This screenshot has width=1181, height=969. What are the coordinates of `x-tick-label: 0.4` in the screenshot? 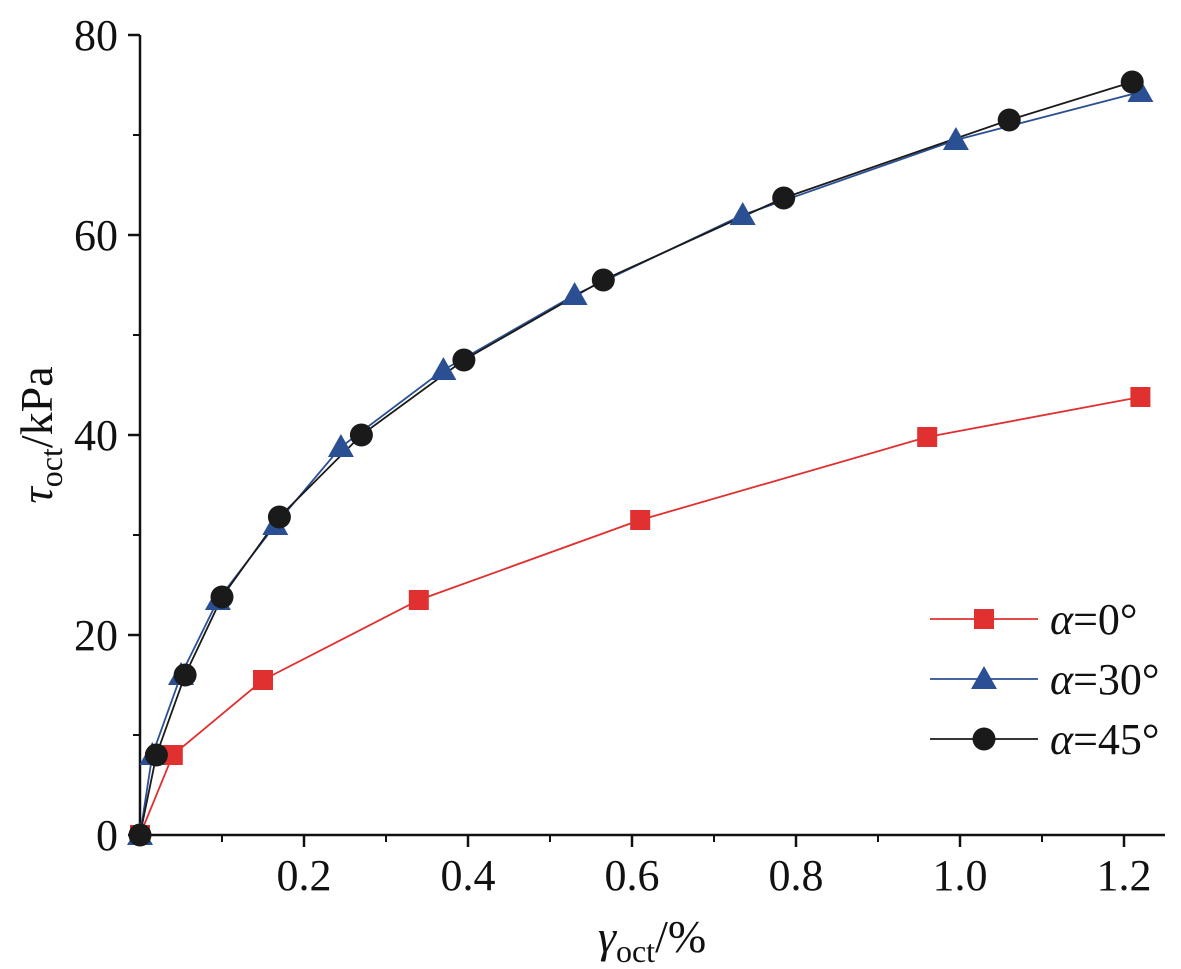 It's located at (468, 875).